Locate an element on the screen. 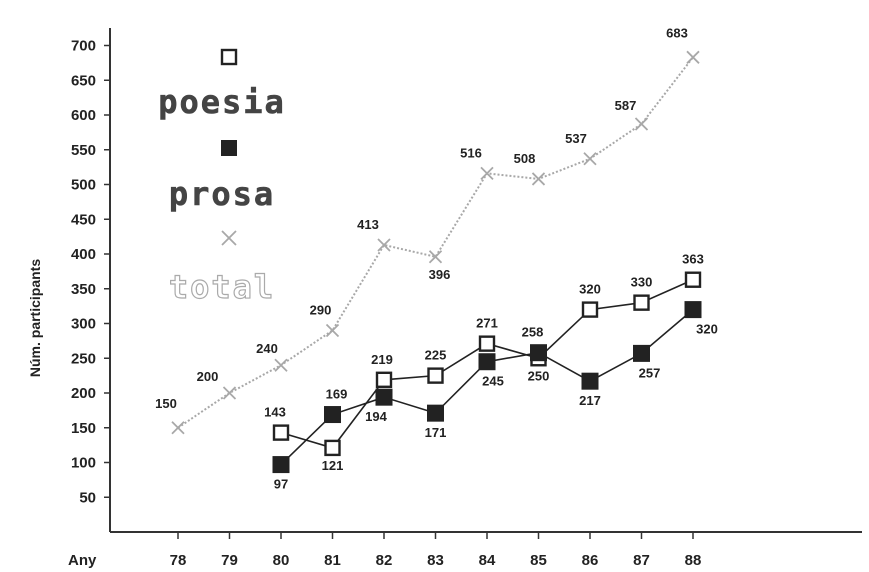 This screenshot has height=572, width=869. data-label-total: 537 is located at coordinates (576, 138).